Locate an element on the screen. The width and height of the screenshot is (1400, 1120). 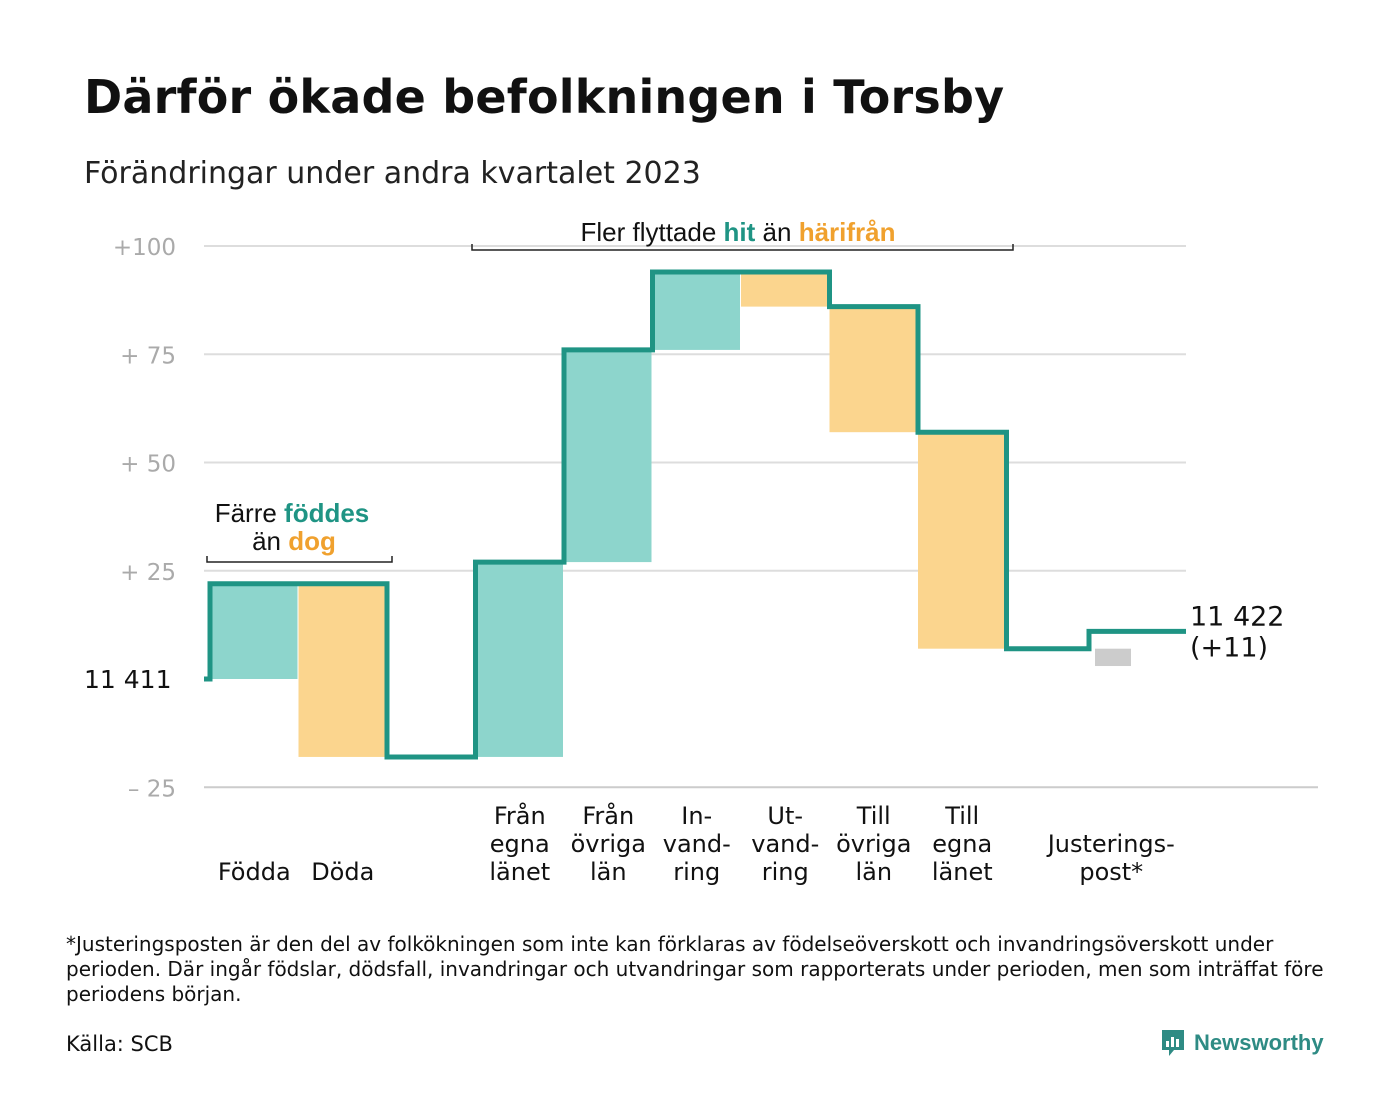
annotation-migration: Fler flyttade hit än härifrån is located at coordinates (737, 232).